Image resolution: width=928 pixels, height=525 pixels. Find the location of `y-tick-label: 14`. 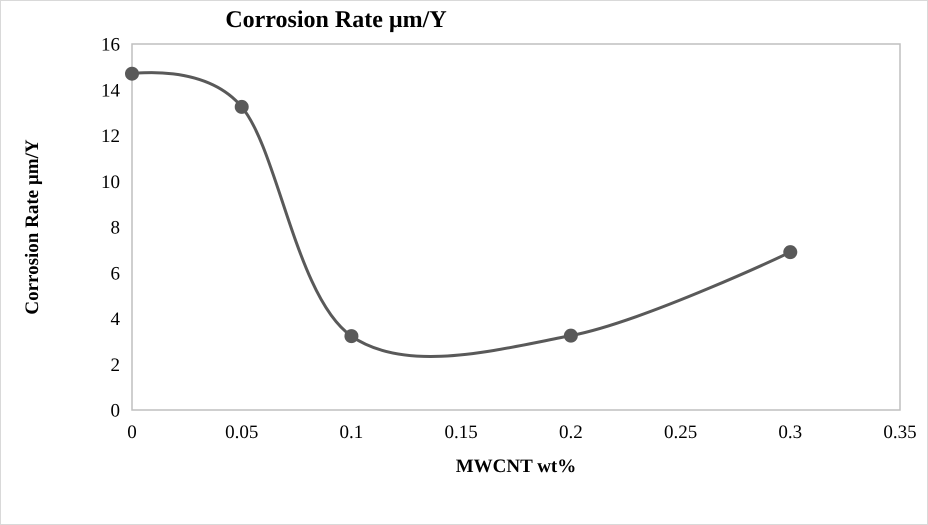

y-tick-label: 14 is located at coordinates (110, 91).